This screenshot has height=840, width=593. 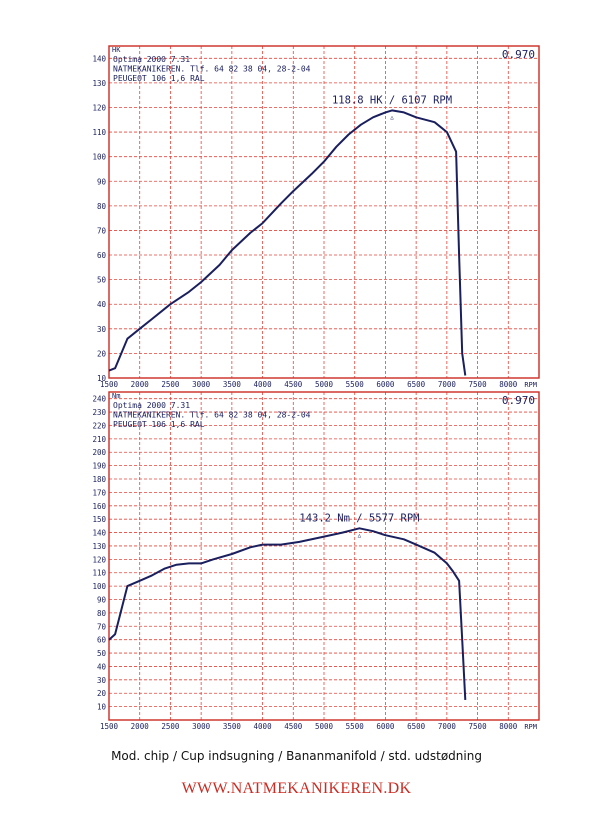 What do you see at coordinates (99, 479) in the screenshot?
I see `y-tick-label: 180` at bounding box center [99, 479].